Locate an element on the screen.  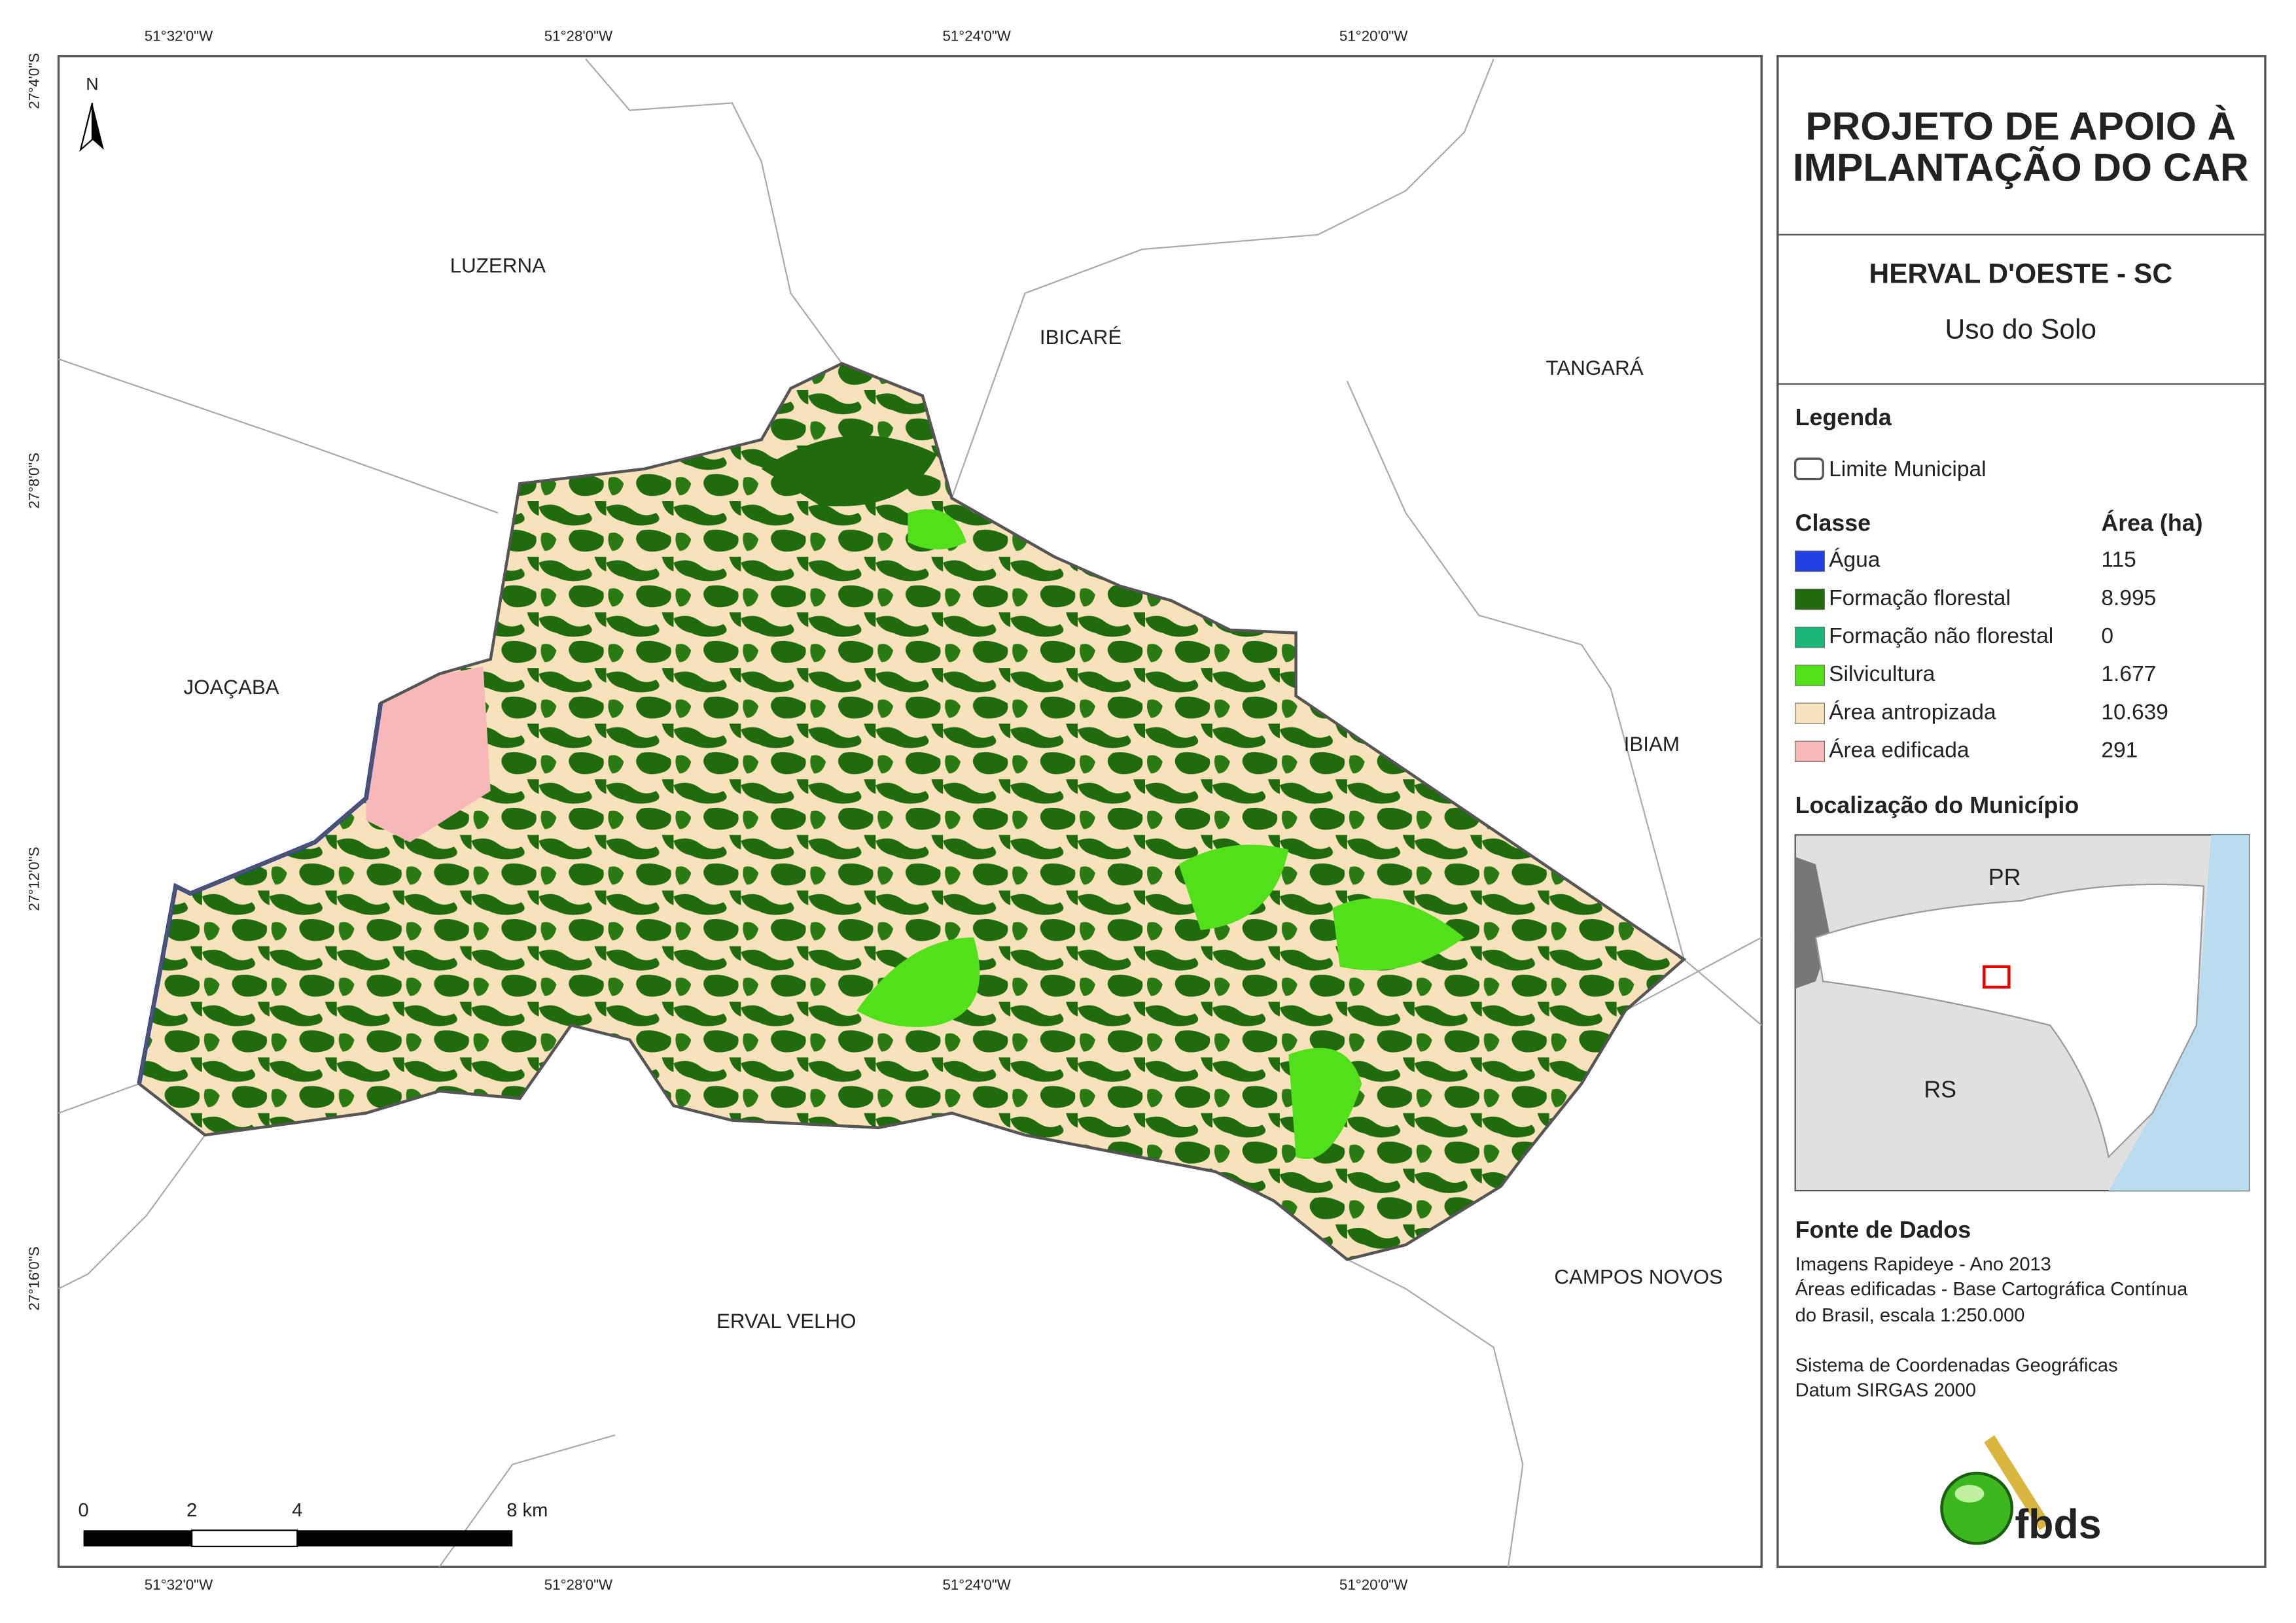
graticule-label: 27°4'0"S is located at coordinates (34, 81).